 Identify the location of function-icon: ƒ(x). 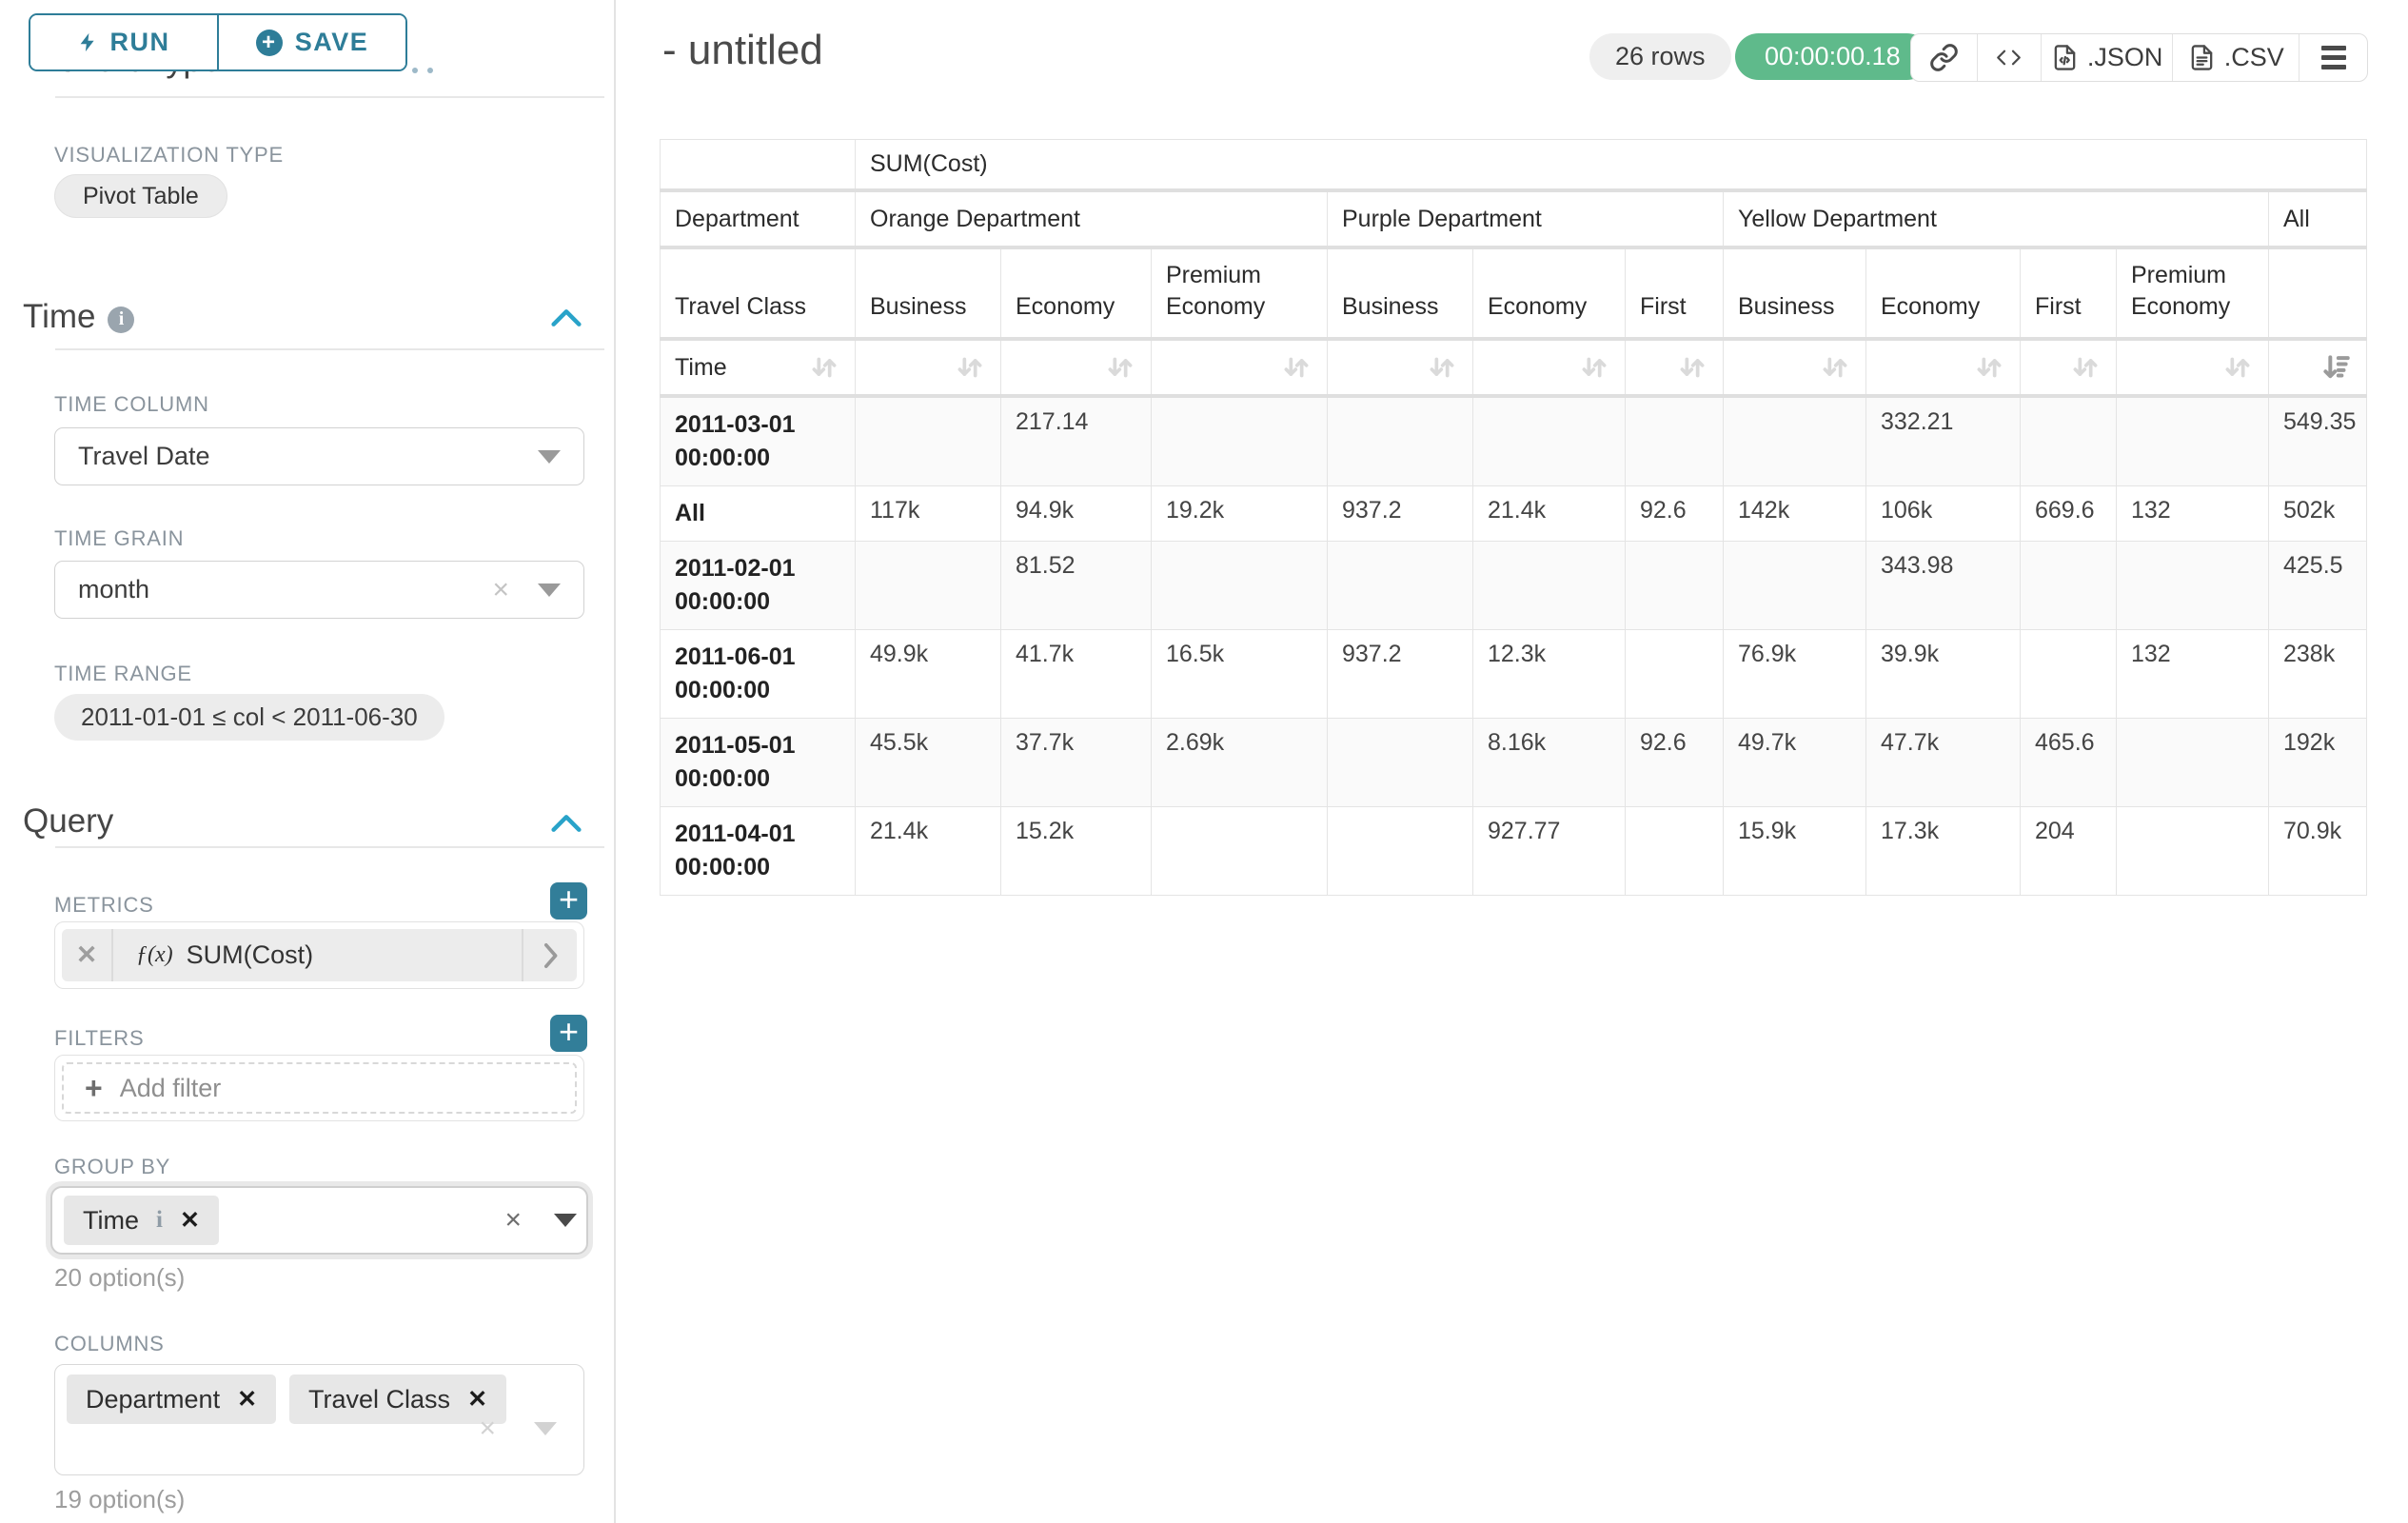
(154, 955).